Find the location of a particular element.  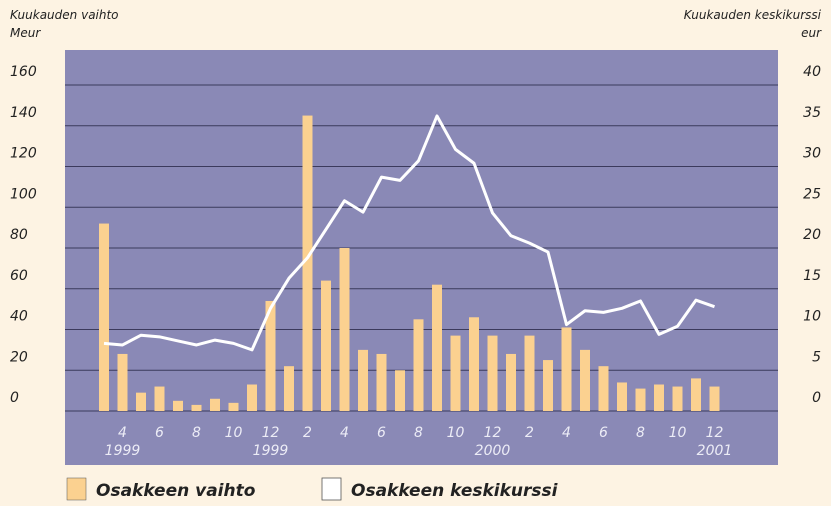

y-tick-label: 80 is located at coordinates (19, 235).